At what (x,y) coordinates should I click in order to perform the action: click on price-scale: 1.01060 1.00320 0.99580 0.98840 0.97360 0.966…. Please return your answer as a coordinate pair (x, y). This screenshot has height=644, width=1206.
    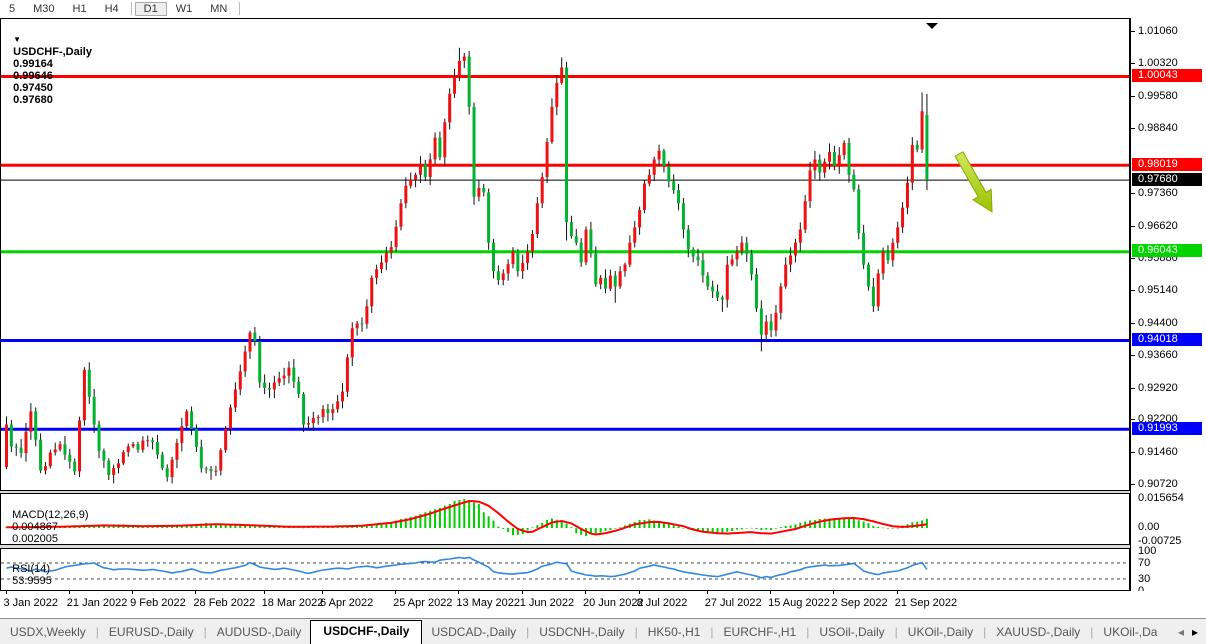
    Looking at the image, I should click on (1168, 307).